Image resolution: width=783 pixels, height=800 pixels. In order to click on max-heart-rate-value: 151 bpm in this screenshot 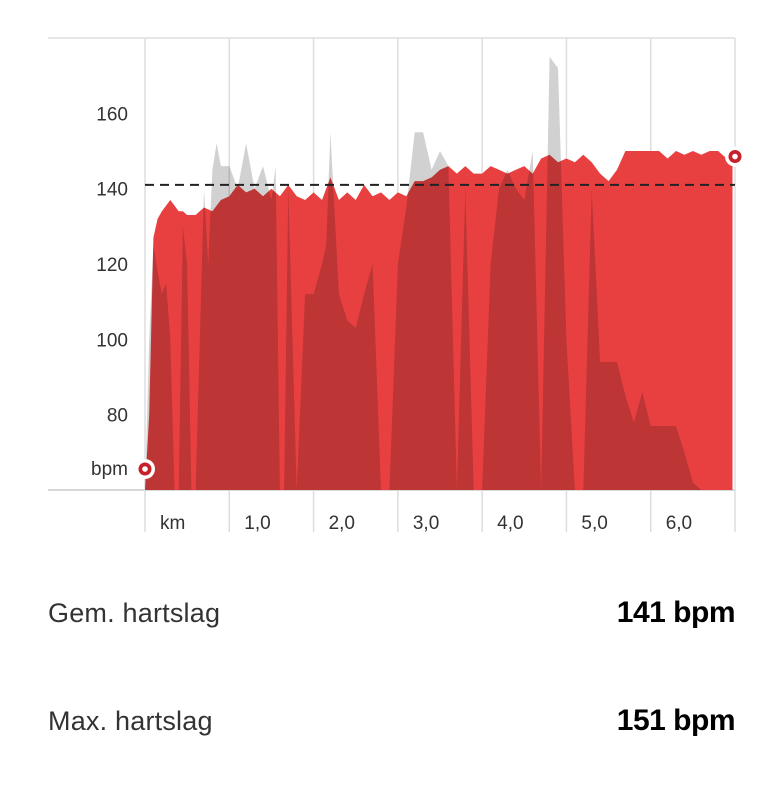, I will do `click(676, 720)`.